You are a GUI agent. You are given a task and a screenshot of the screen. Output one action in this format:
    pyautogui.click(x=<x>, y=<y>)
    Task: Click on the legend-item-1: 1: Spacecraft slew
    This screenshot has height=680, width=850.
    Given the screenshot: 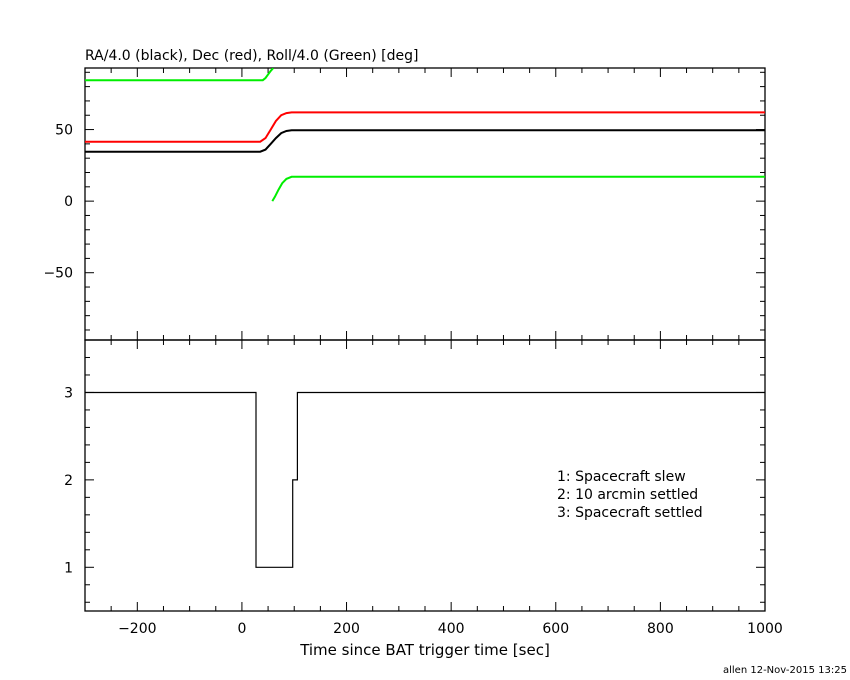 What is the action you would take?
    pyautogui.click(x=621, y=477)
    